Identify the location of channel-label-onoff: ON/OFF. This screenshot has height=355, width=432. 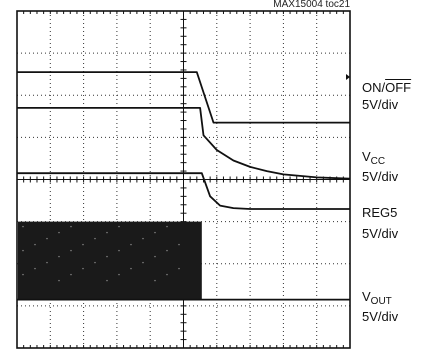
(387, 87).